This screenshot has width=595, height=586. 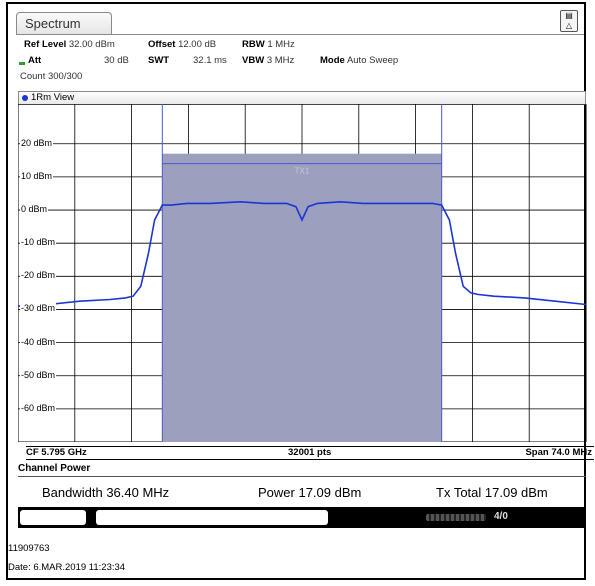 What do you see at coordinates (492, 492) in the screenshot?
I see `tx-total-result: Tx Total 17.09 dBm` at bounding box center [492, 492].